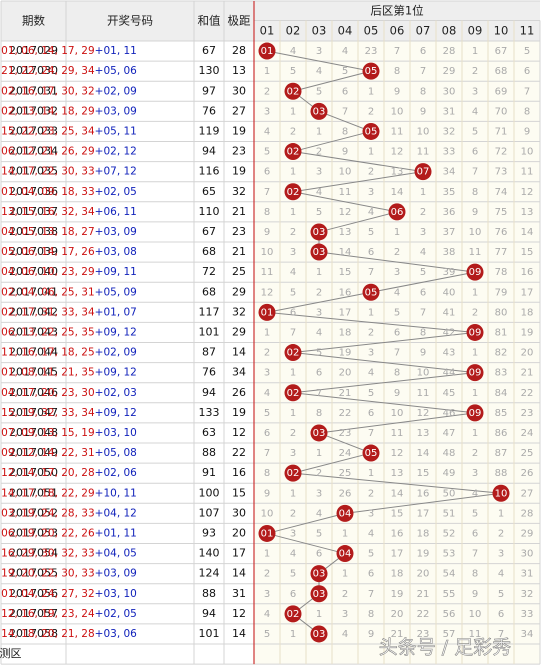  Describe the element at coordinates (501, 272) in the screenshot. I see `miss-count: 78` at that location.